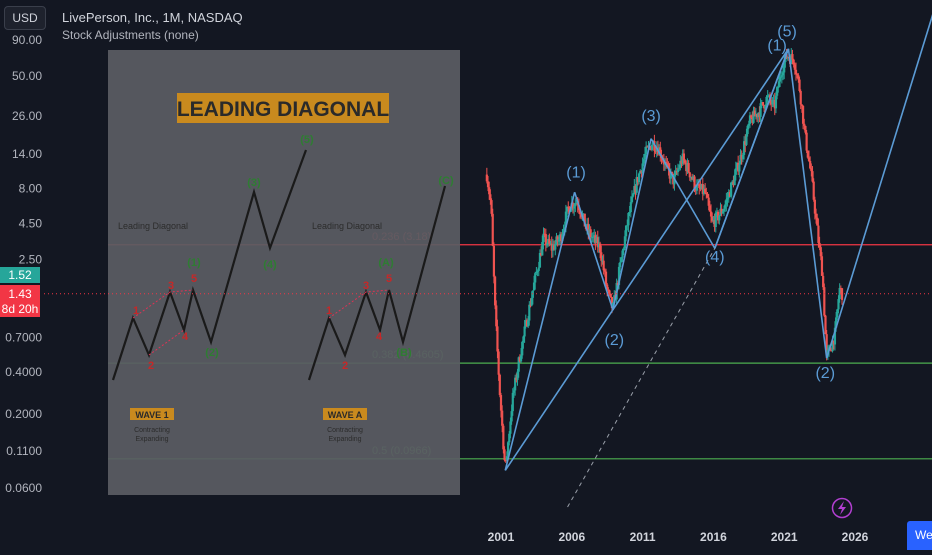 The width and height of the screenshot is (932, 555). Describe the element at coordinates (345, 430) in the screenshot. I see `right-caption-1: Contracting` at that location.